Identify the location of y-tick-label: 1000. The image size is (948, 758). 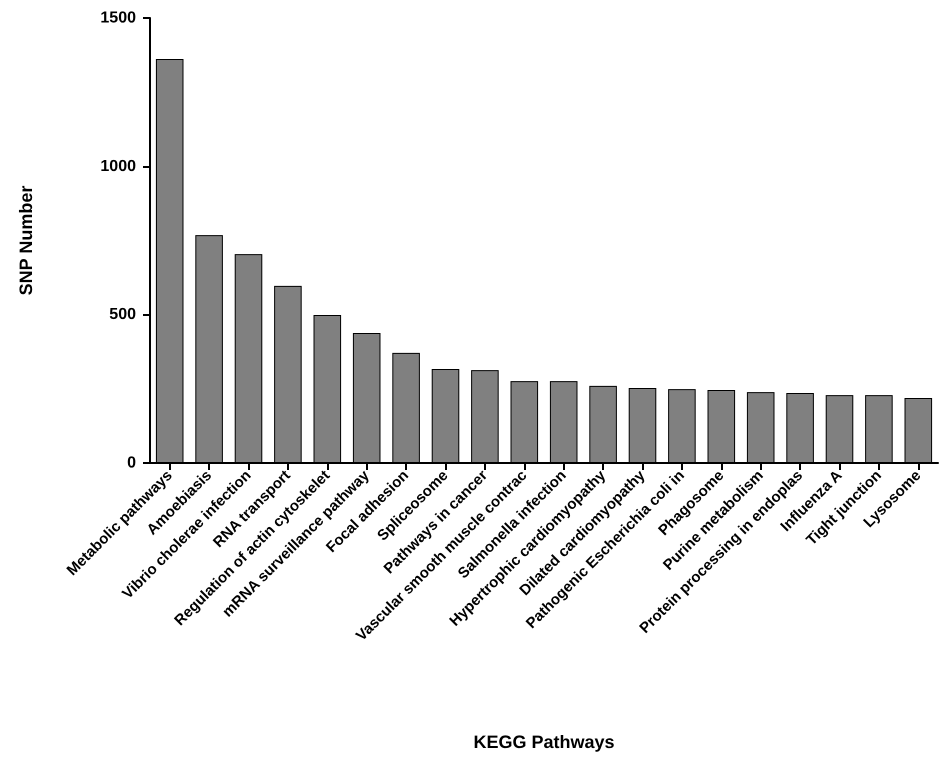
(118, 166).